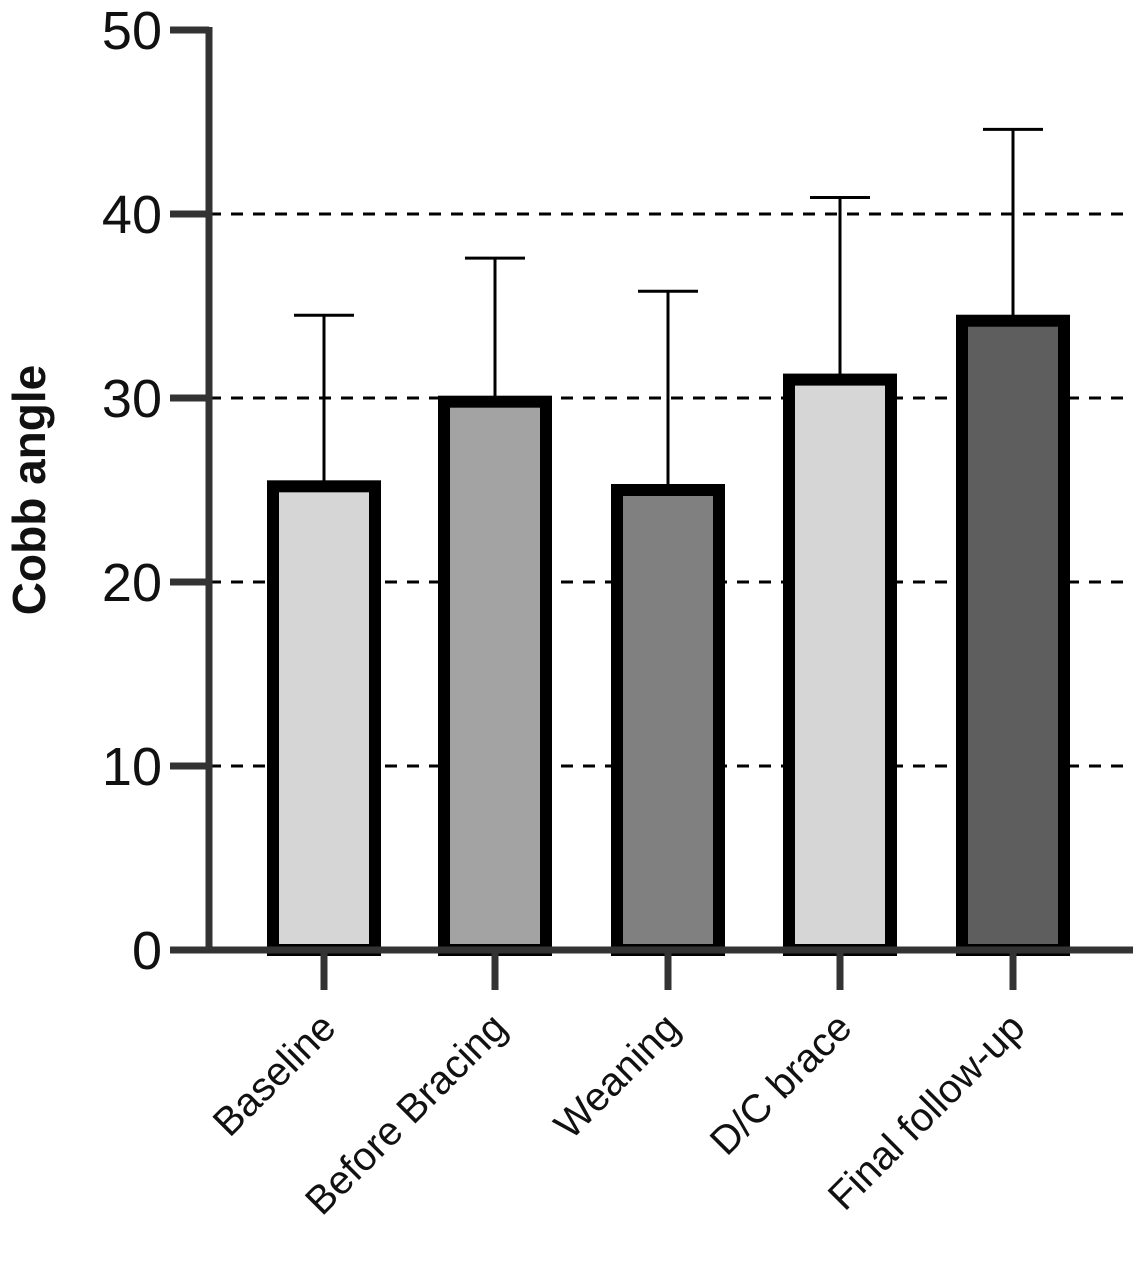 The height and width of the screenshot is (1280, 1140). I want to click on x-tick-label-3: D/C brace, so click(781, 1084).